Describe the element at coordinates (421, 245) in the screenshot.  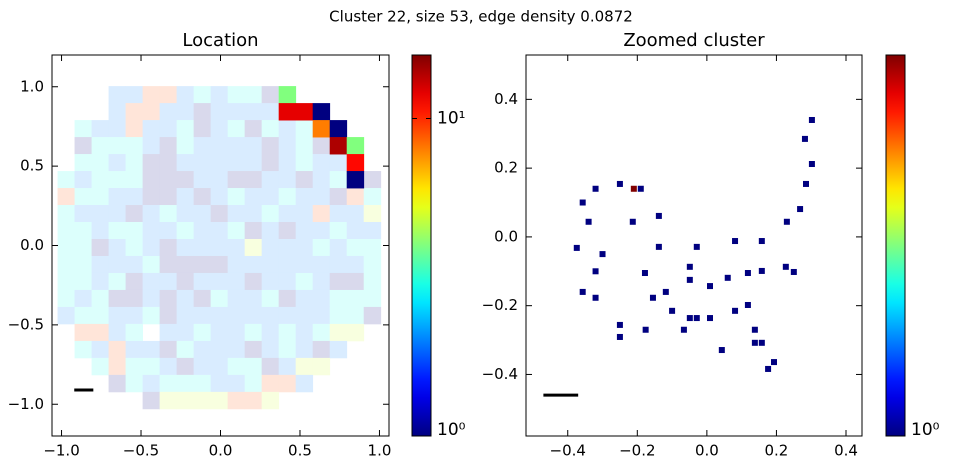
I see `colorbar` at that location.